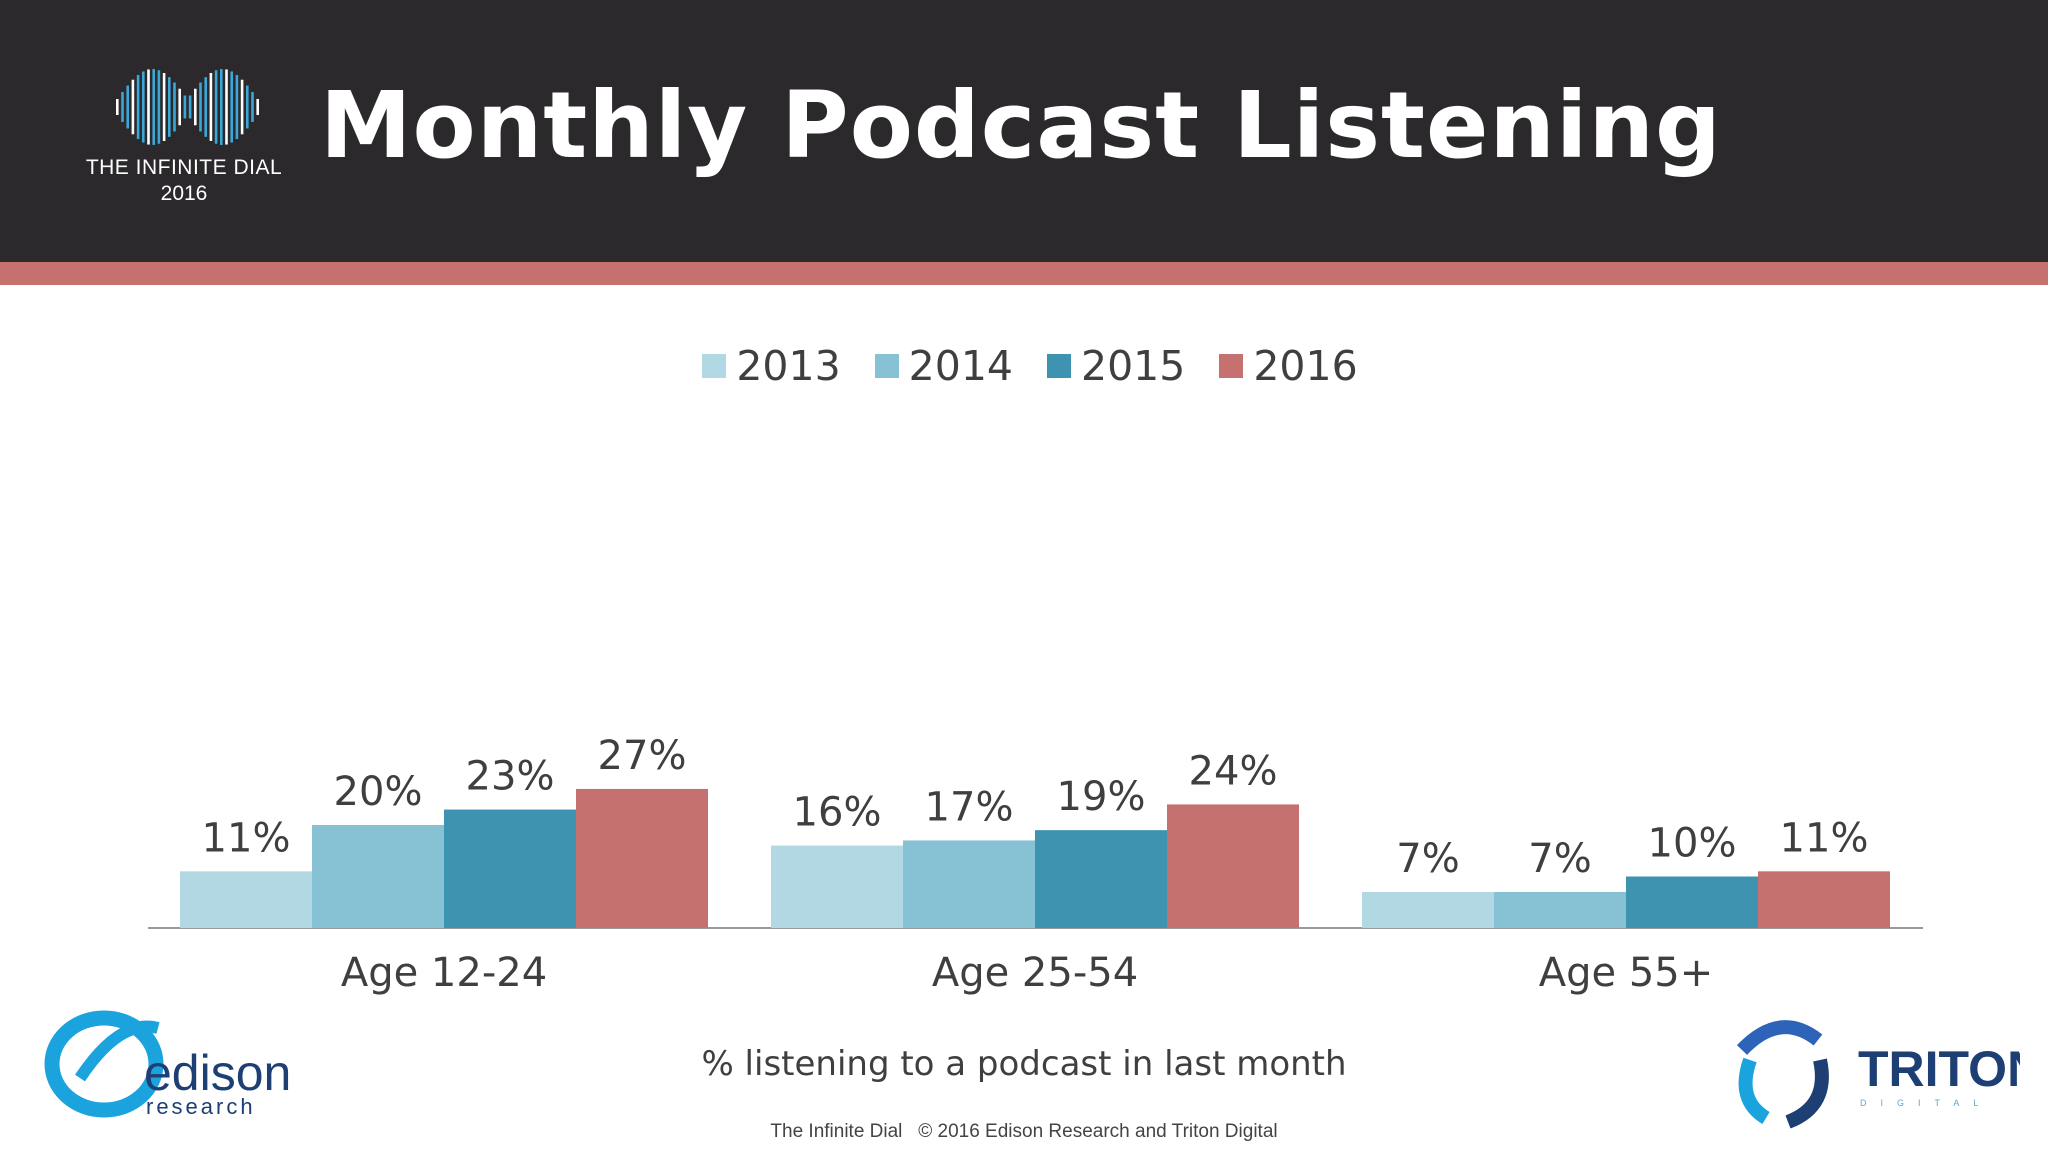 Image resolution: width=2048 pixels, height=1152 pixels. I want to click on data-label-2014-group-2: 7%, so click(1559, 859).